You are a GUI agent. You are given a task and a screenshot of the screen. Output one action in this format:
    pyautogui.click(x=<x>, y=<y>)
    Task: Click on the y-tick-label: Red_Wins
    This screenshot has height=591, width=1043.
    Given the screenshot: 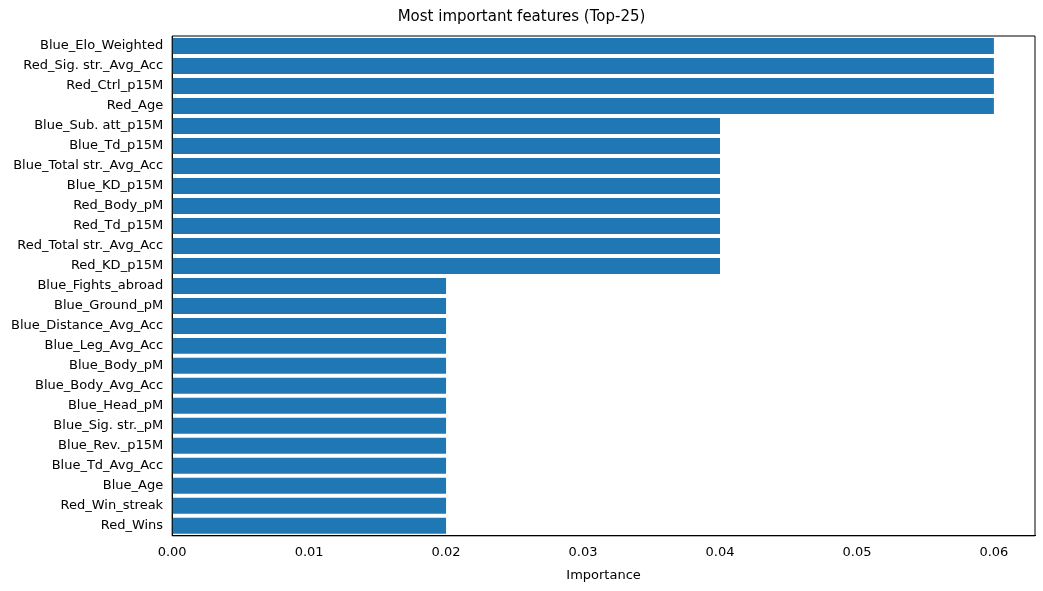 What is the action you would take?
    pyautogui.click(x=132, y=525)
    